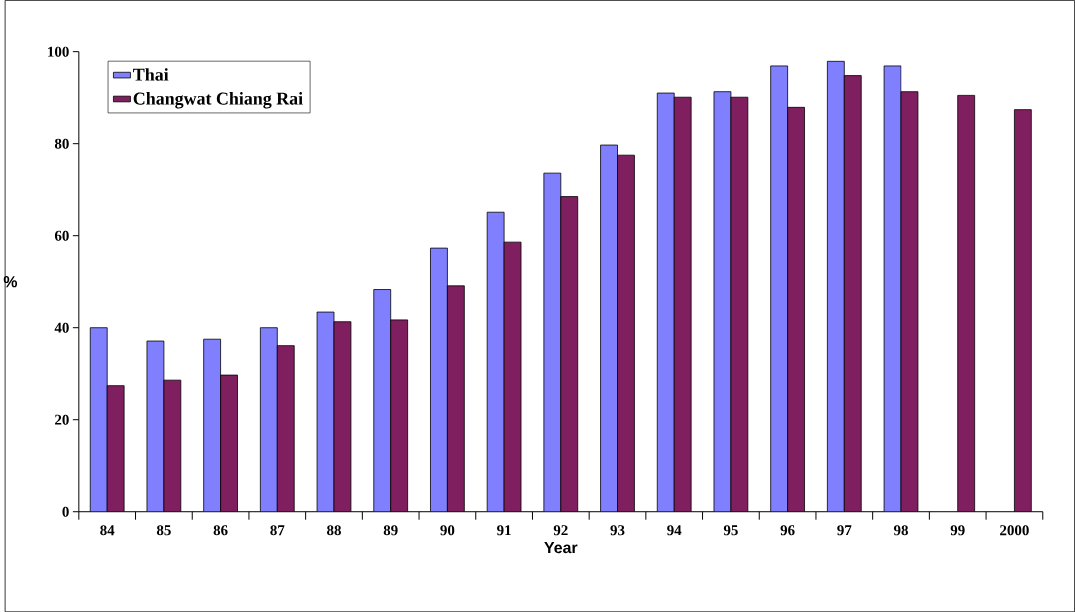 Image resolution: width=1075 pixels, height=612 pixels. I want to click on y-tick-label: 80, so click(61, 143).